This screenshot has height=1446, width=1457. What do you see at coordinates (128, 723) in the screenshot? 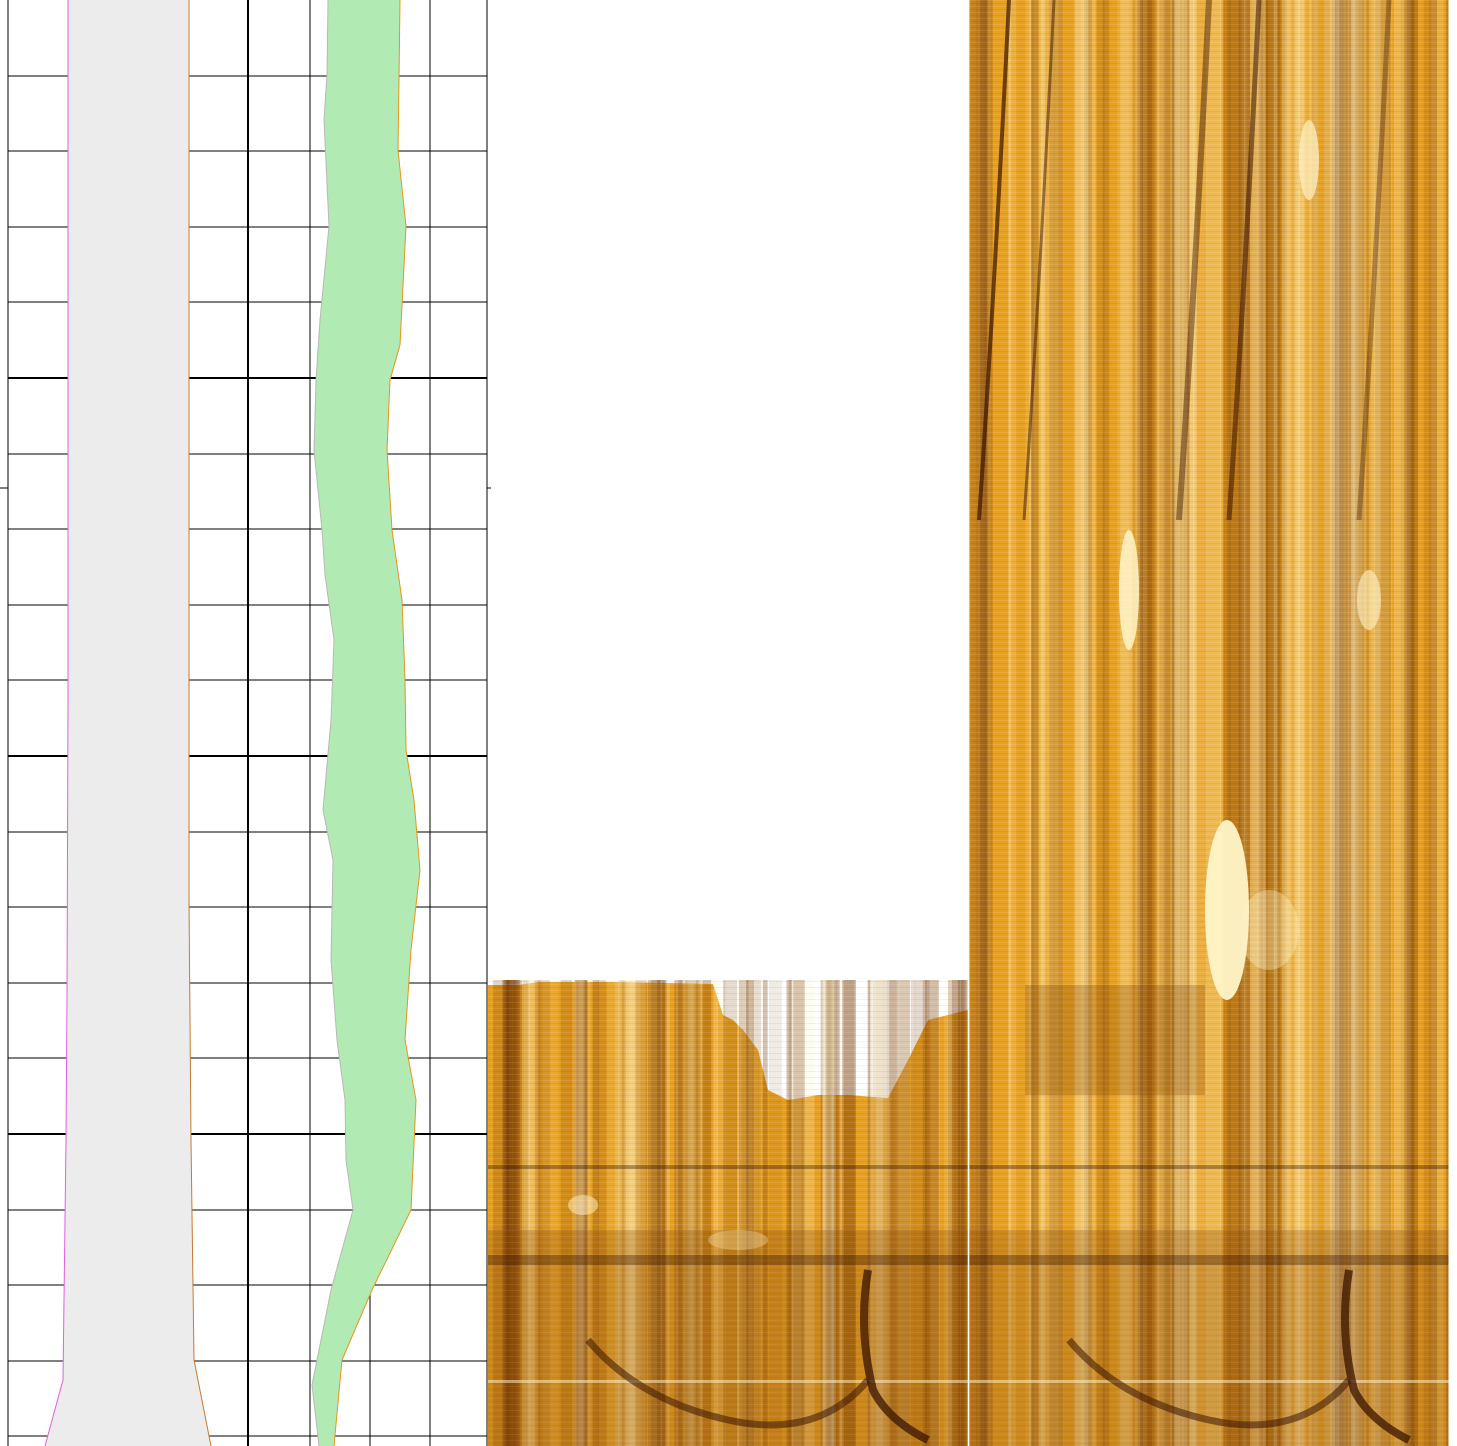
I see `shaded-band-left` at bounding box center [128, 723].